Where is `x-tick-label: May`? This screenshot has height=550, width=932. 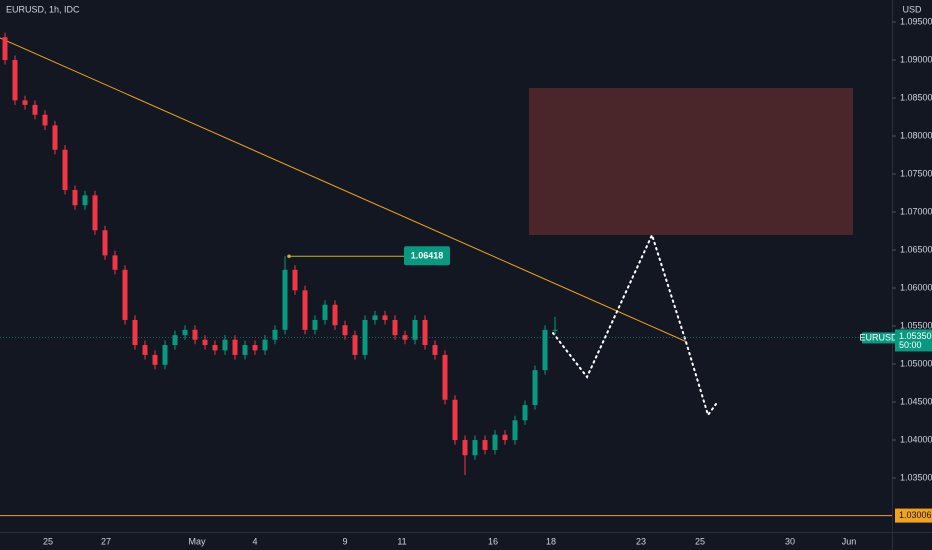 x-tick-label: May is located at coordinates (197, 541).